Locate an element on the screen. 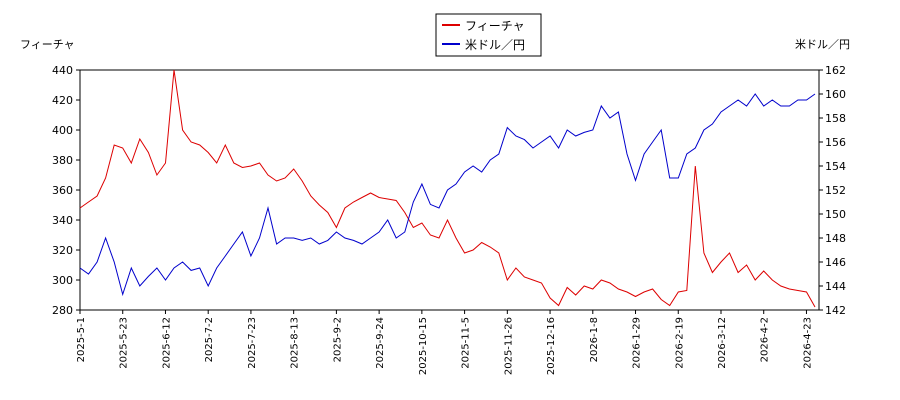 The image size is (900, 400). y2-tick-label: 154 is located at coordinates (835, 166).